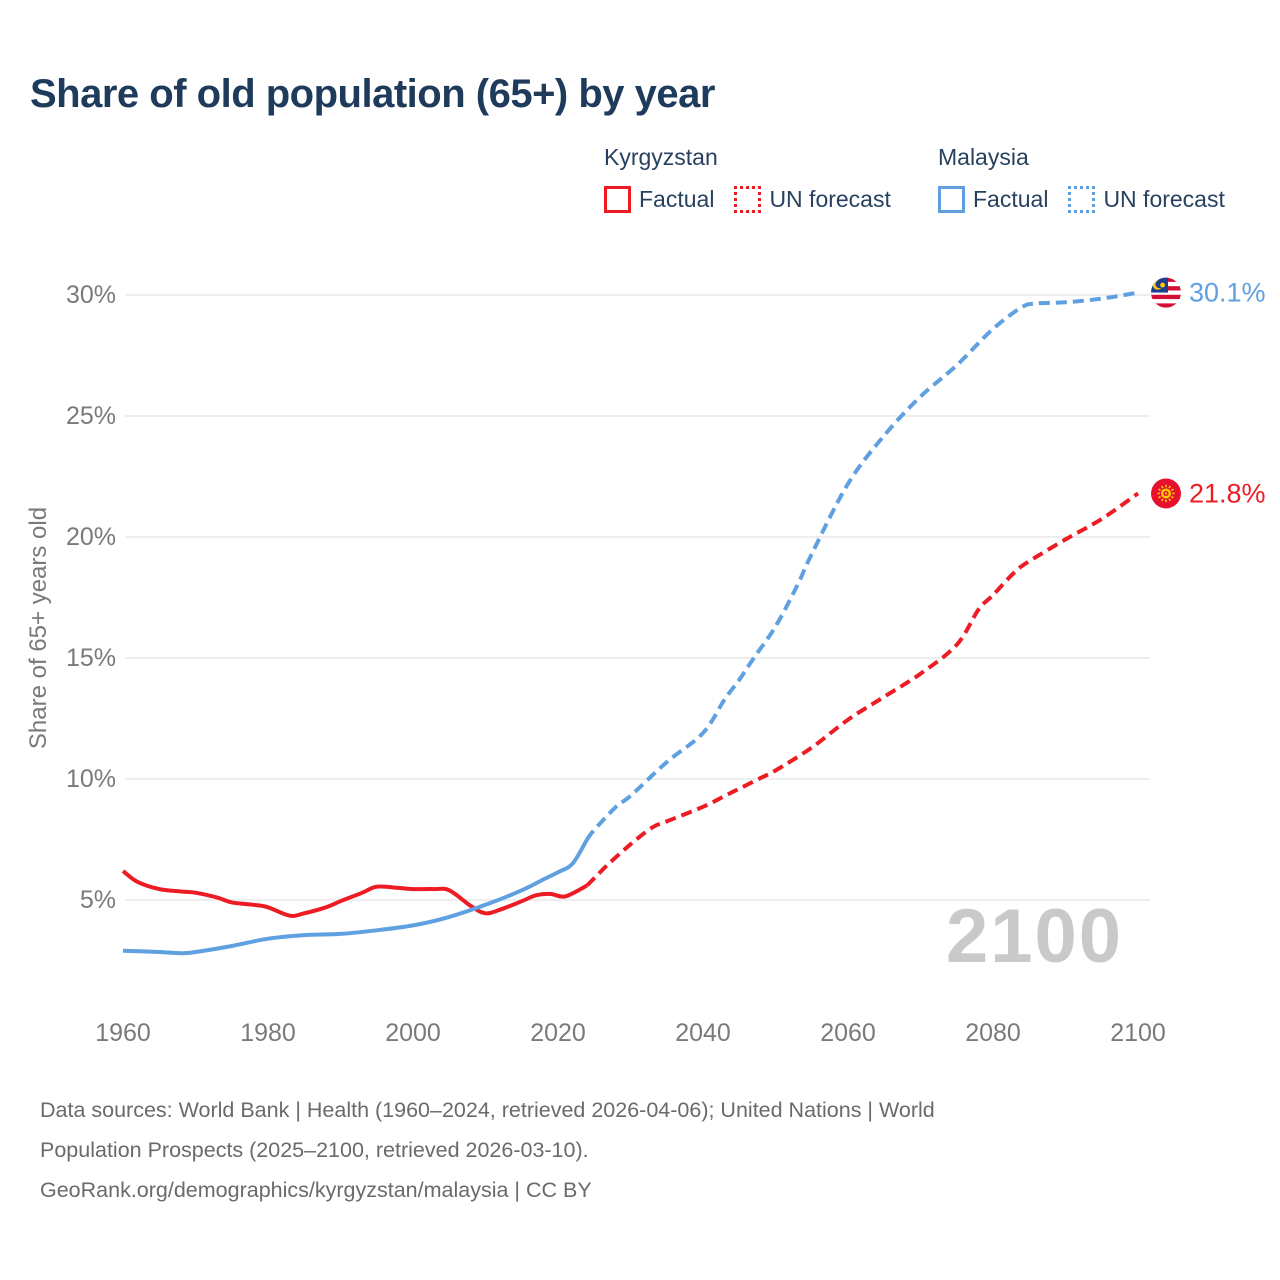 This screenshot has width=1280, height=1280. What do you see at coordinates (91, 779) in the screenshot?
I see `y-tick-label: 10%` at bounding box center [91, 779].